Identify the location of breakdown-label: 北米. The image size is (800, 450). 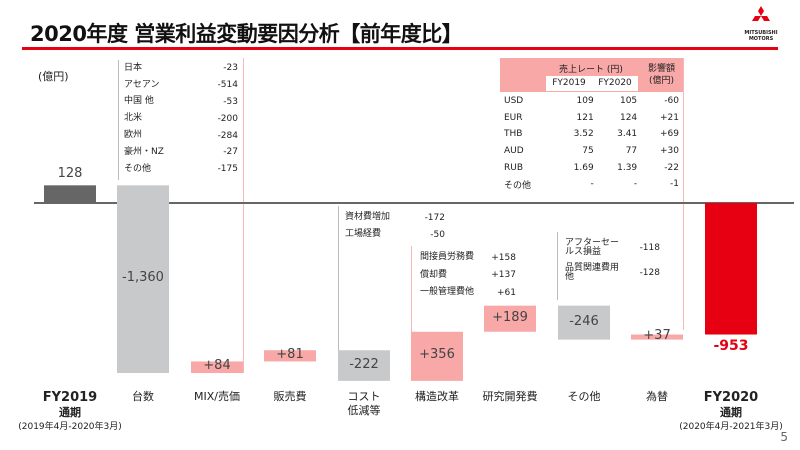
(133, 118).